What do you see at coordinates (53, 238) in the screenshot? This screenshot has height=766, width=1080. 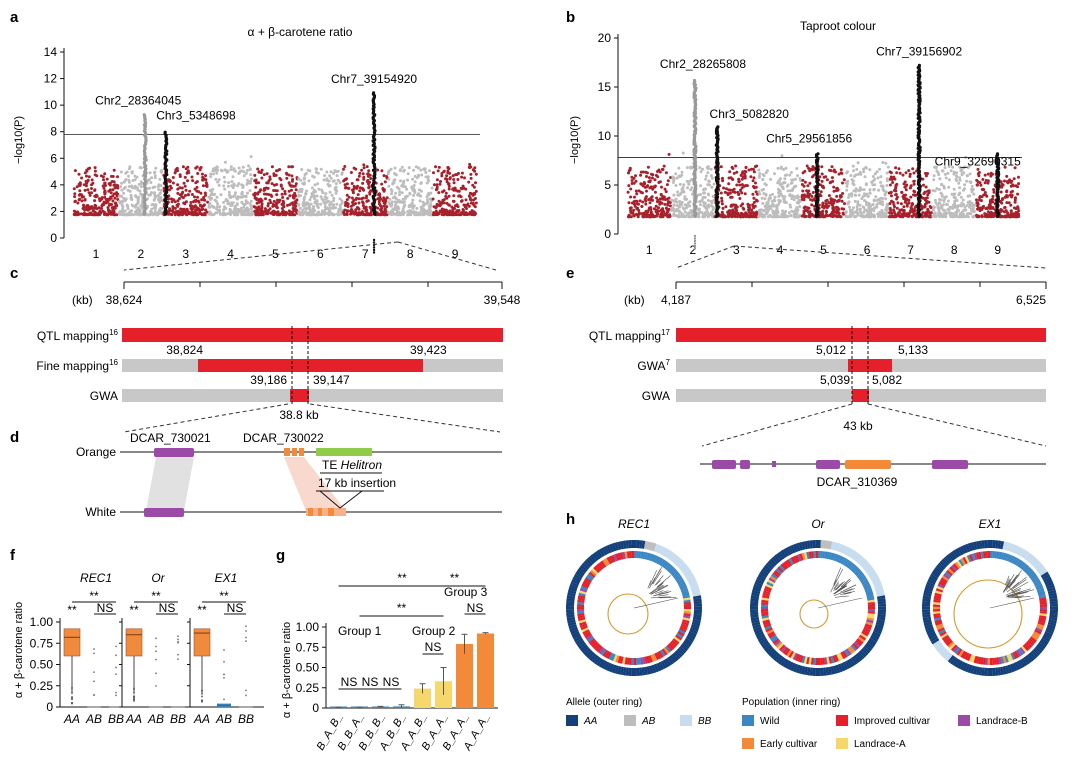 I see `y-tick-label: 0` at bounding box center [53, 238].